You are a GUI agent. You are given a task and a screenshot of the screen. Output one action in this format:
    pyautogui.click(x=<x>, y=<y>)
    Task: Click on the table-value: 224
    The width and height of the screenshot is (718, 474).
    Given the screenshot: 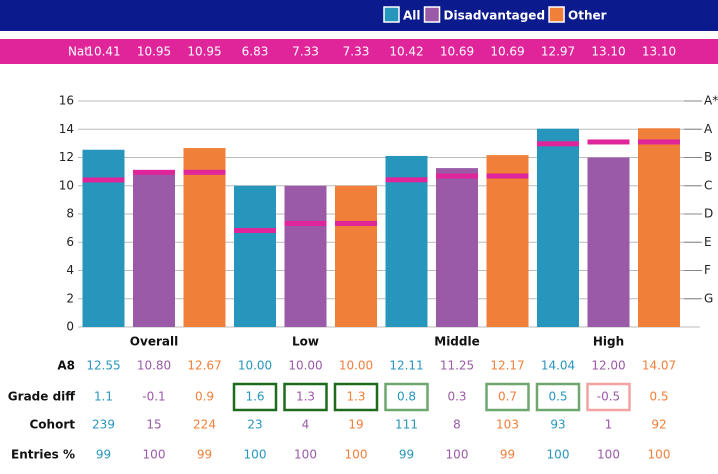 What is the action you would take?
    pyautogui.click(x=204, y=425)
    